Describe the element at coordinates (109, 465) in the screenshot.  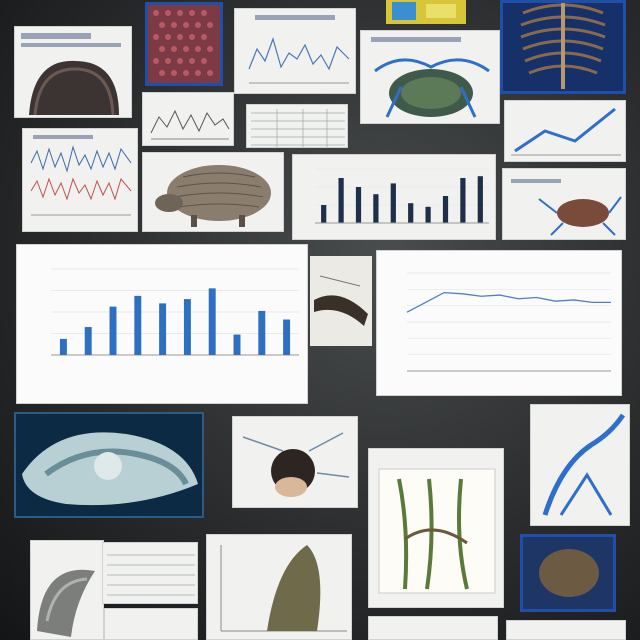
I see `bone-xray-image` at that location.